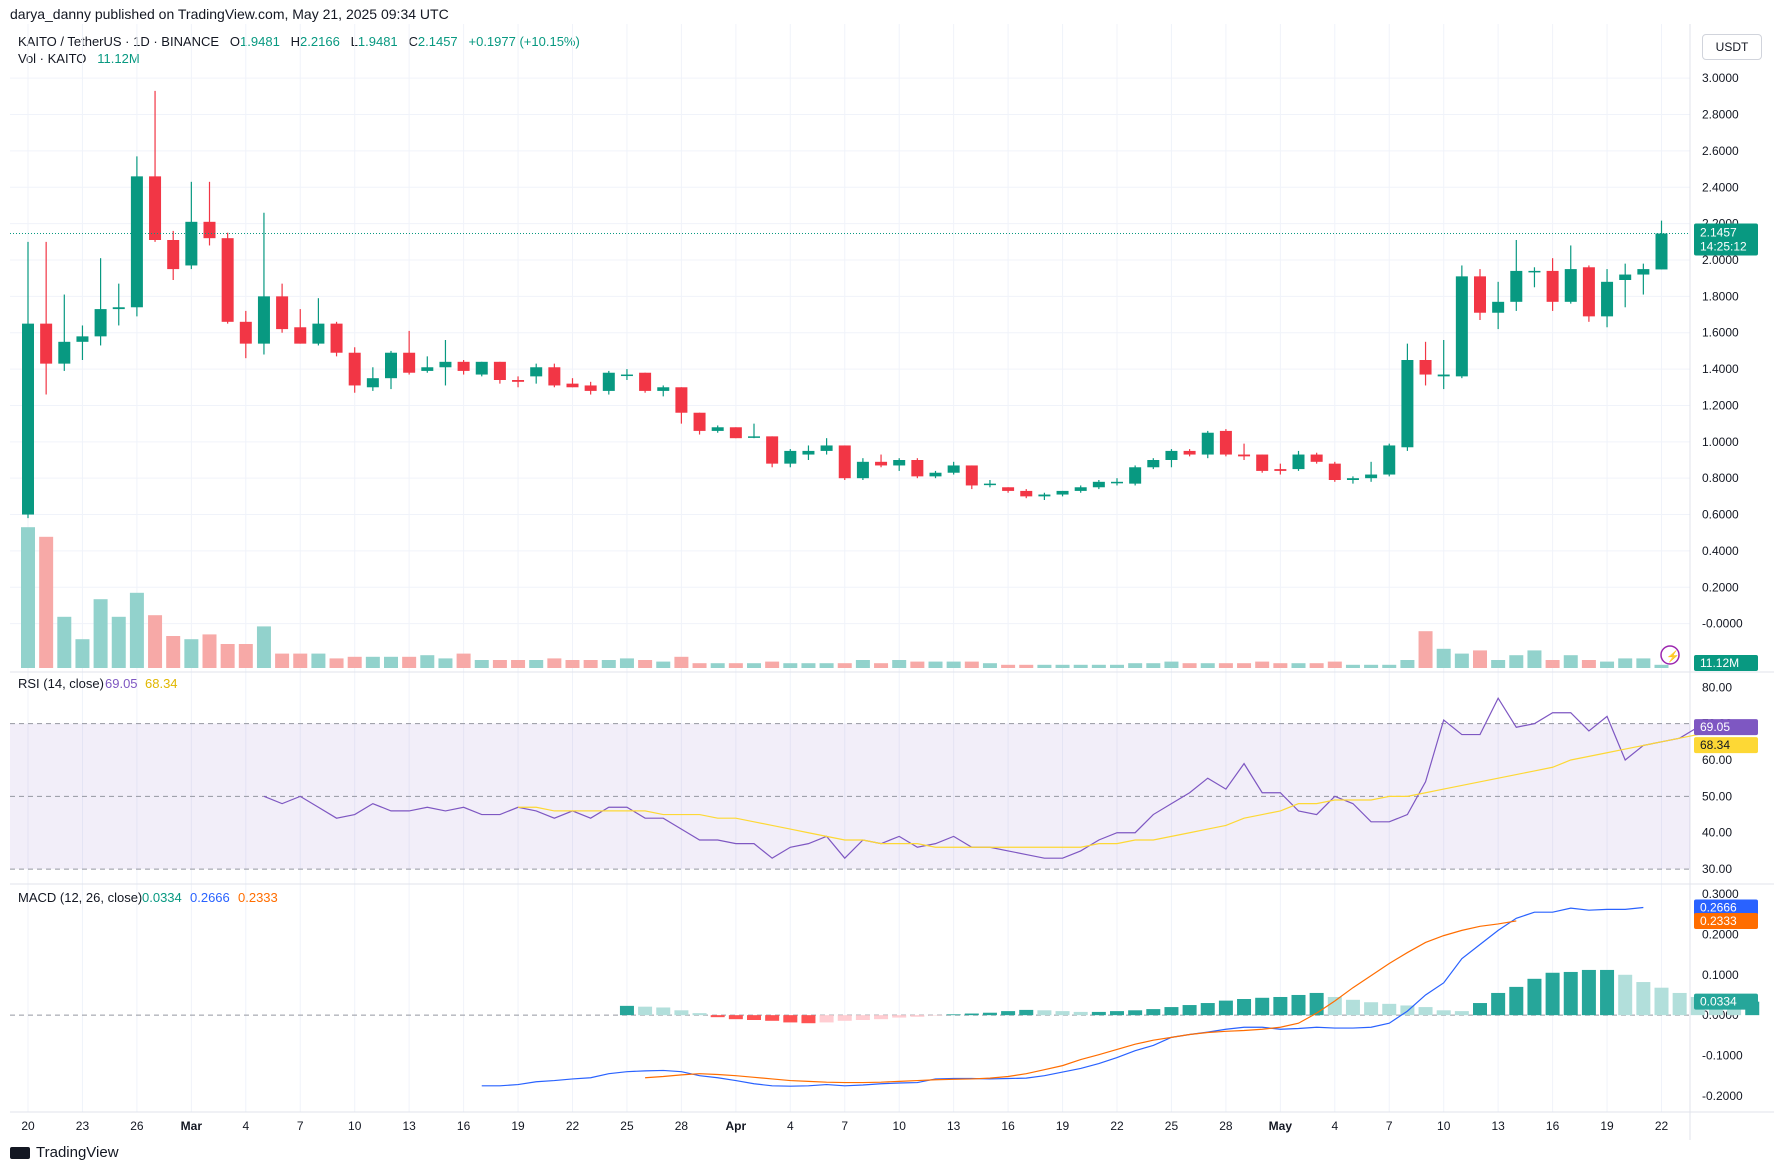 The image size is (1774, 1165). Describe the element at coordinates (235, 41) in the screenshot. I see `open-label: O` at that location.